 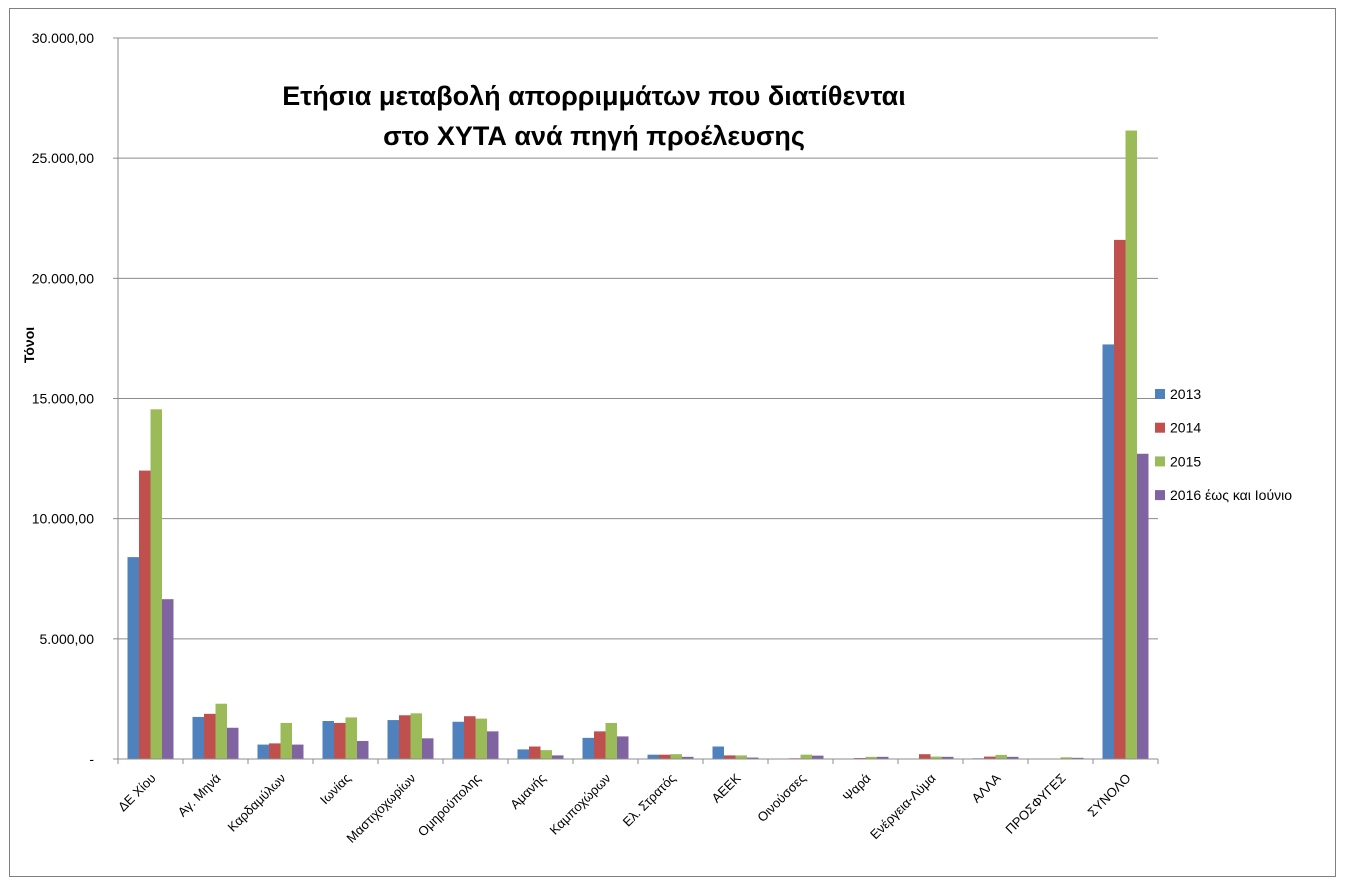 I want to click on x-tick-label: Ομηρούπολης, so click(x=449, y=805).